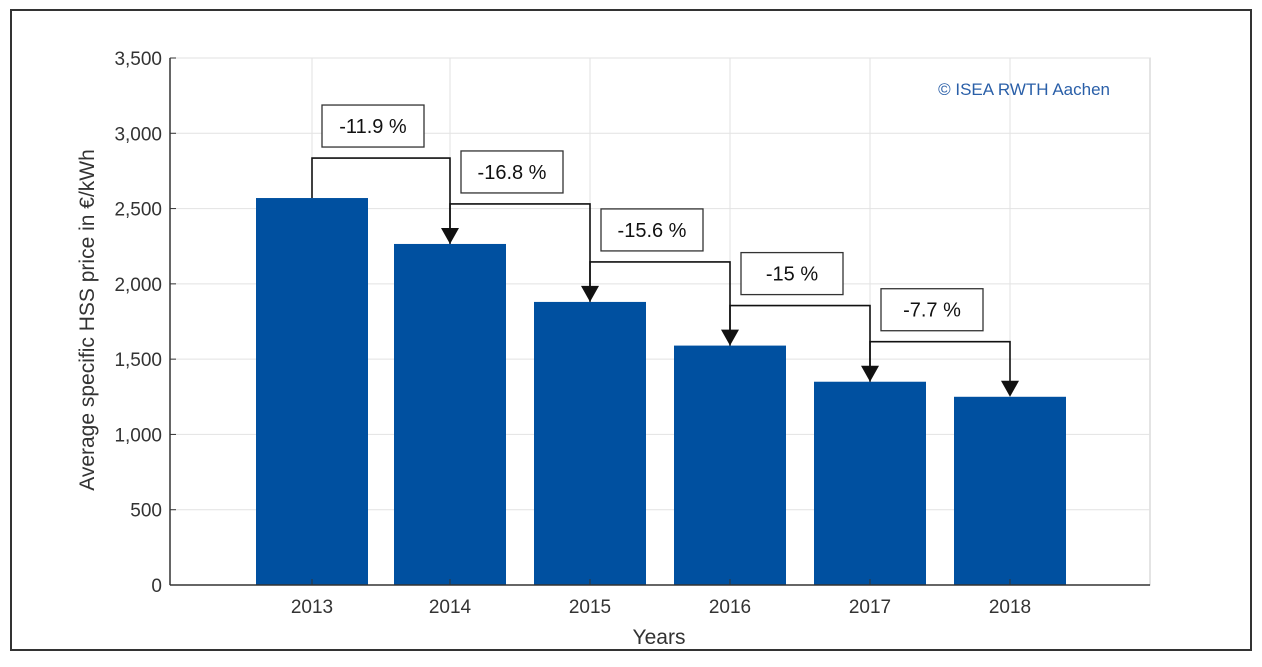  What do you see at coordinates (138, 285) in the screenshot?
I see `y-tick-label: 2,000` at bounding box center [138, 285].